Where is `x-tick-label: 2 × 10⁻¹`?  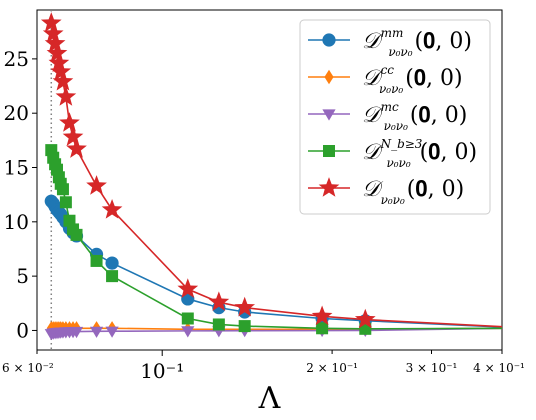
x-tick-label: 2 × 10⁻¹ is located at coordinates (332, 368).